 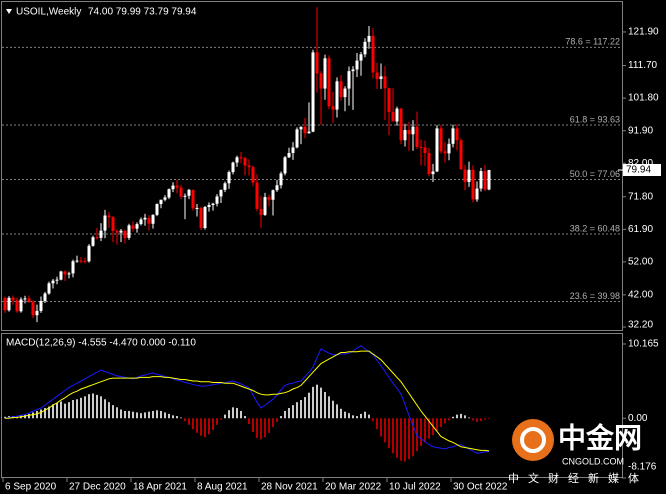 I want to click on y-tick-label: 91.90, so click(x=640, y=130).